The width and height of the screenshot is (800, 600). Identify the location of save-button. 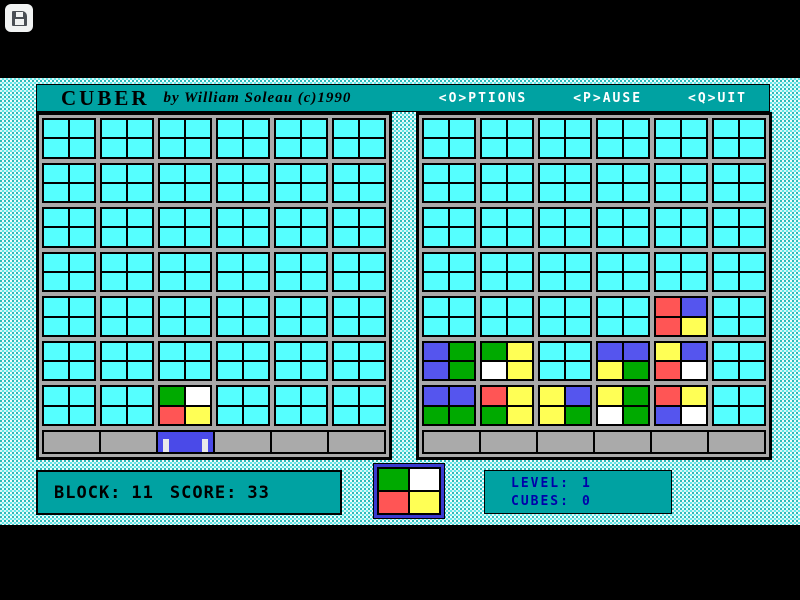
(19, 18).